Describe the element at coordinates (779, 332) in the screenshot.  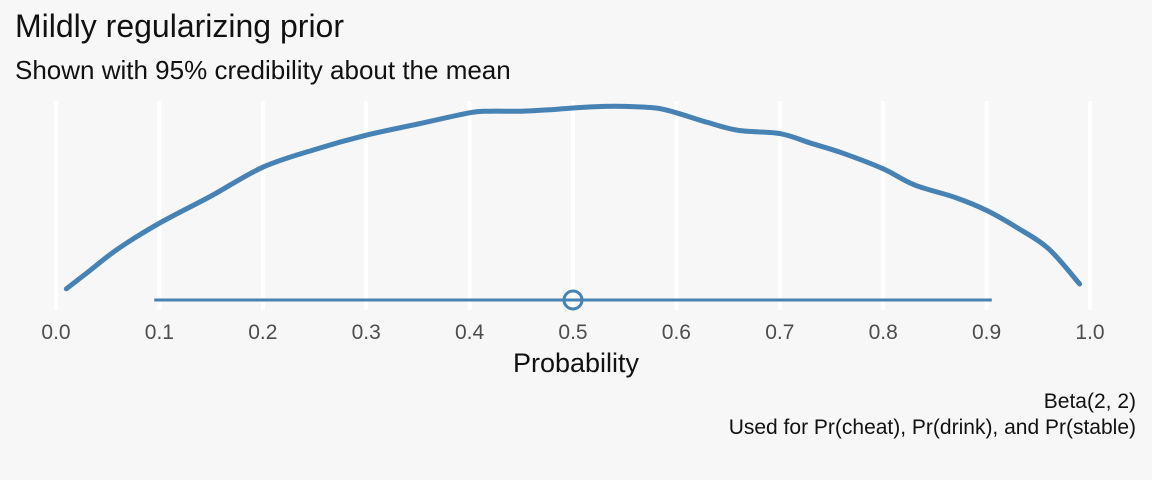
I see `x-tick-label: 0.7` at that location.